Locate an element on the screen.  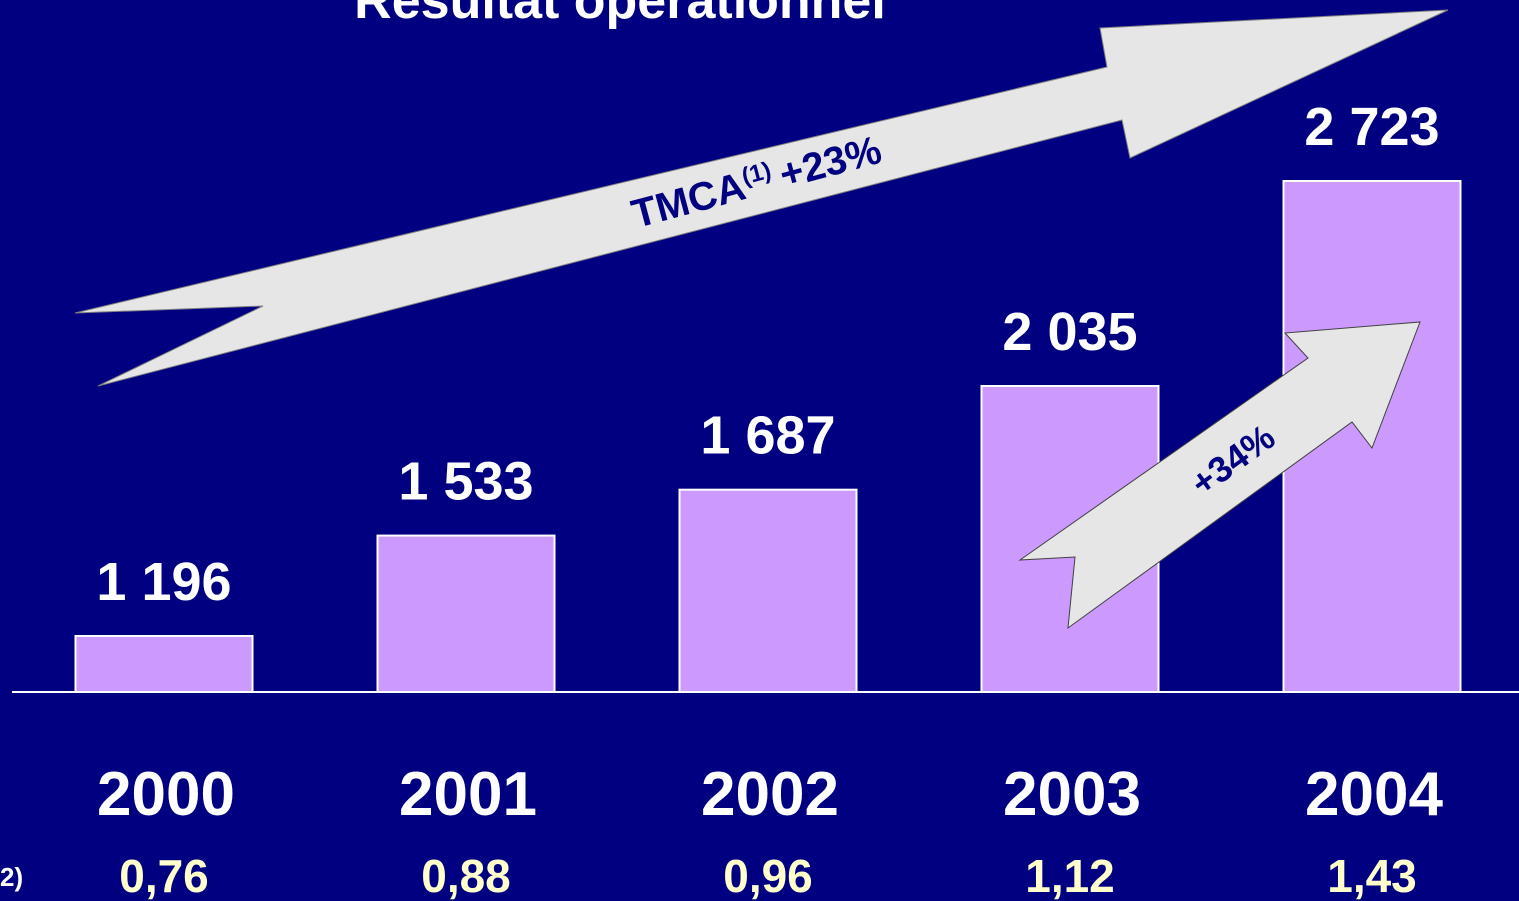
row-value: 0,76 is located at coordinates (164, 875).